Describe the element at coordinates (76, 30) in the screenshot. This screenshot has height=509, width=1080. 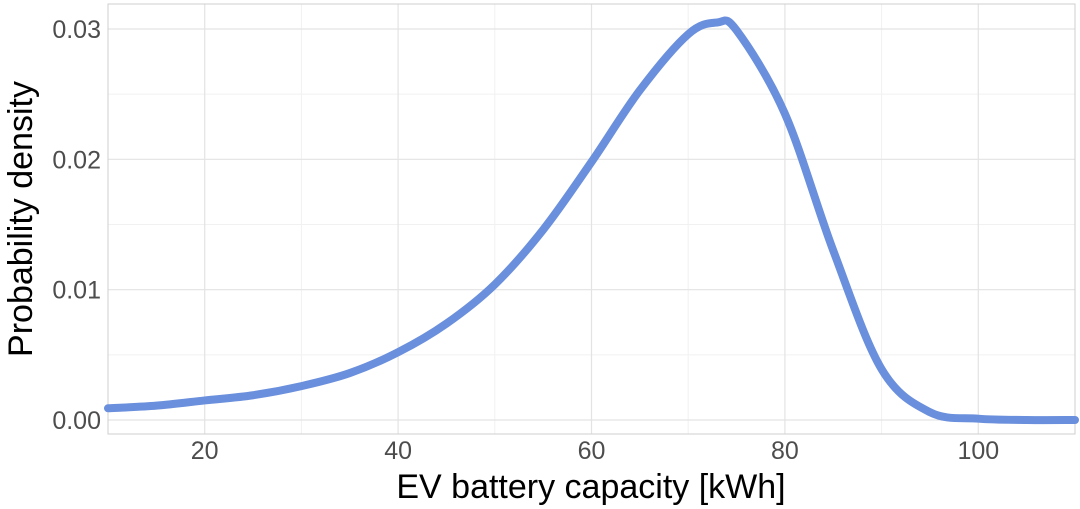
I see `y-tick-label: 0.03` at that location.